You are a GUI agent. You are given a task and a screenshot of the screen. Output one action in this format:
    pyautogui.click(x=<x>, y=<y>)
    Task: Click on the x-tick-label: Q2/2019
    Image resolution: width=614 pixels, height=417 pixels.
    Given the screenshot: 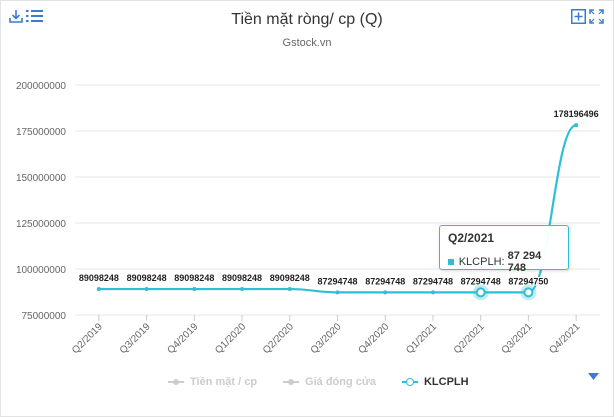 What is the action you would take?
    pyautogui.click(x=87, y=338)
    